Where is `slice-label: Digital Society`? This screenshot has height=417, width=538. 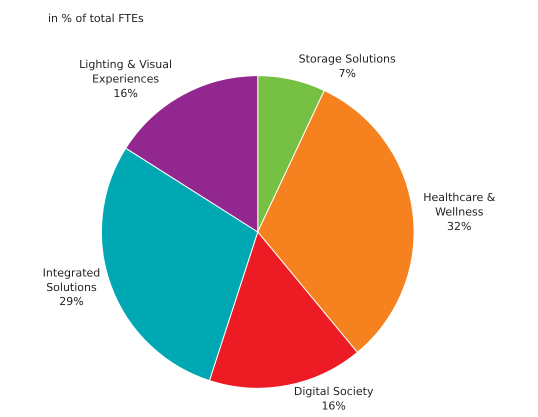 slice-label: Digital Society is located at coordinates (334, 391).